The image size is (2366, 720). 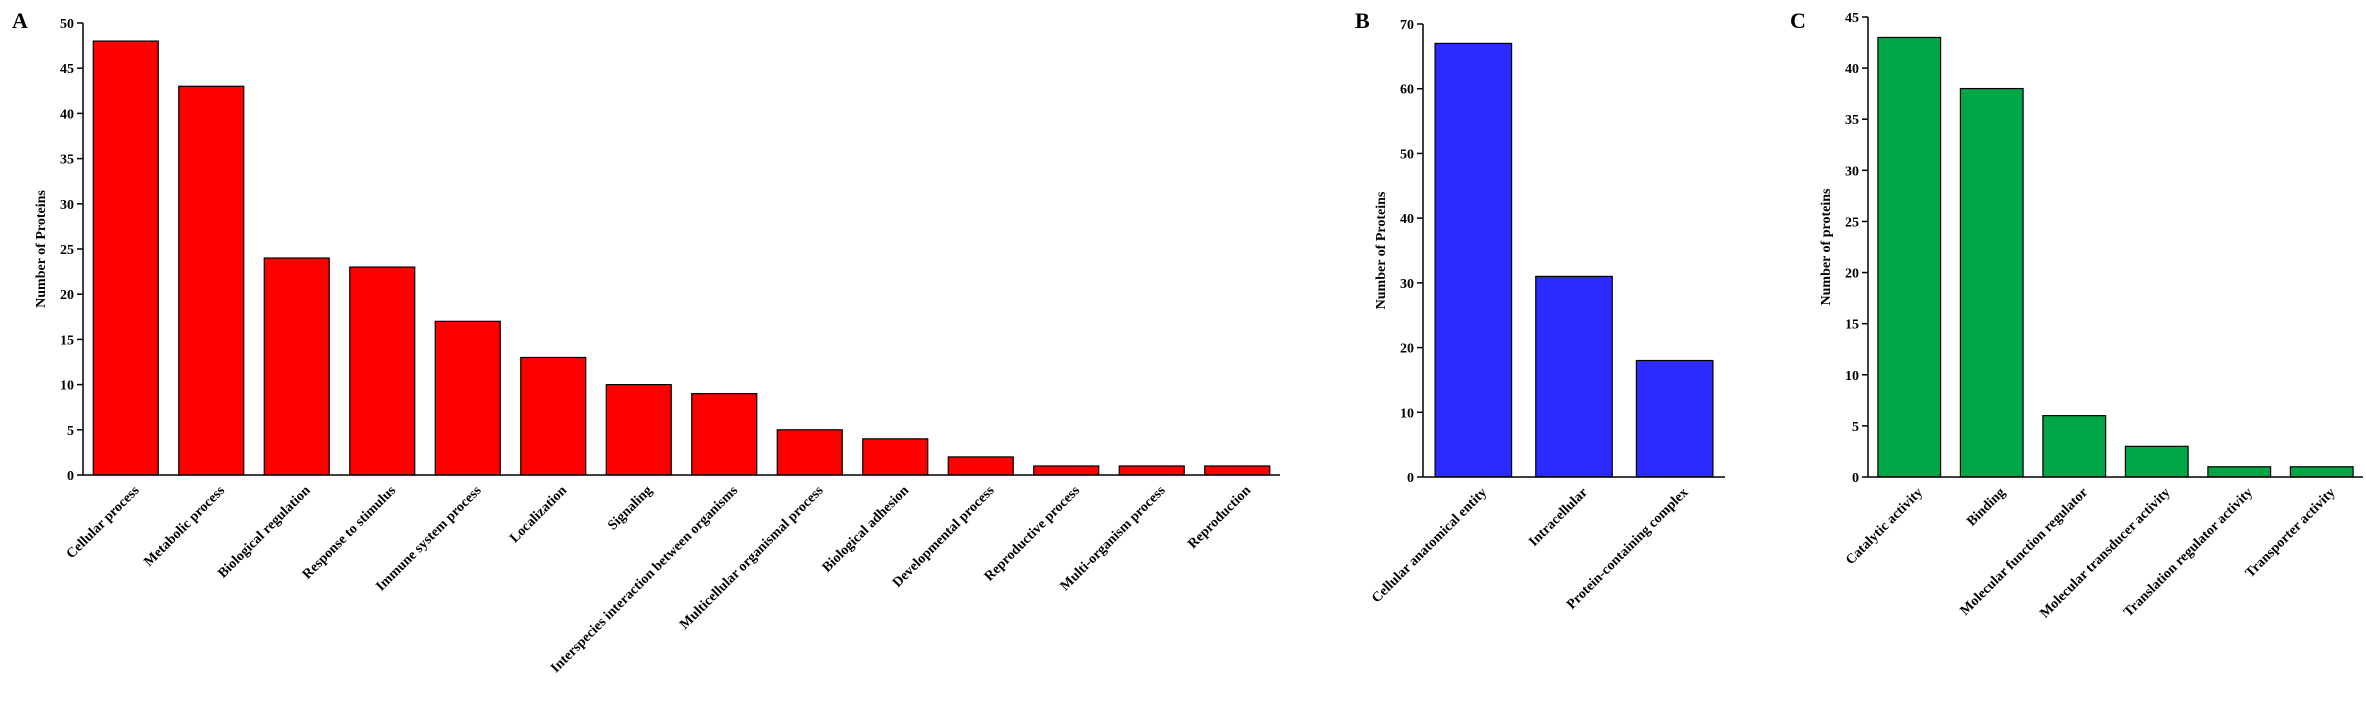 I want to click on y-axis-label: Number of proteins, so click(x=1826, y=246).